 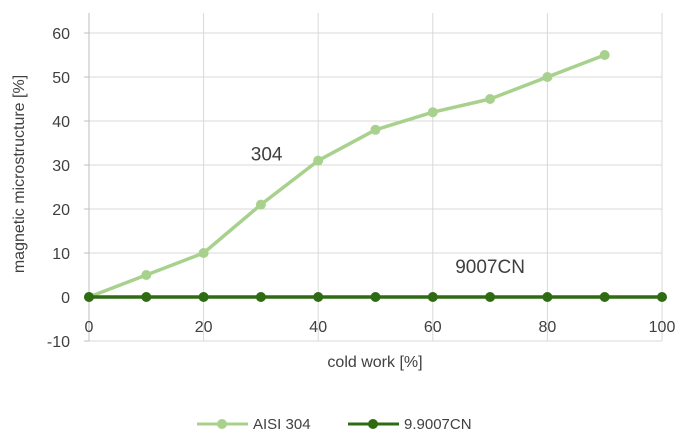 I want to click on legend-item-9-9007cn: 9.9007CN, so click(x=410, y=424).